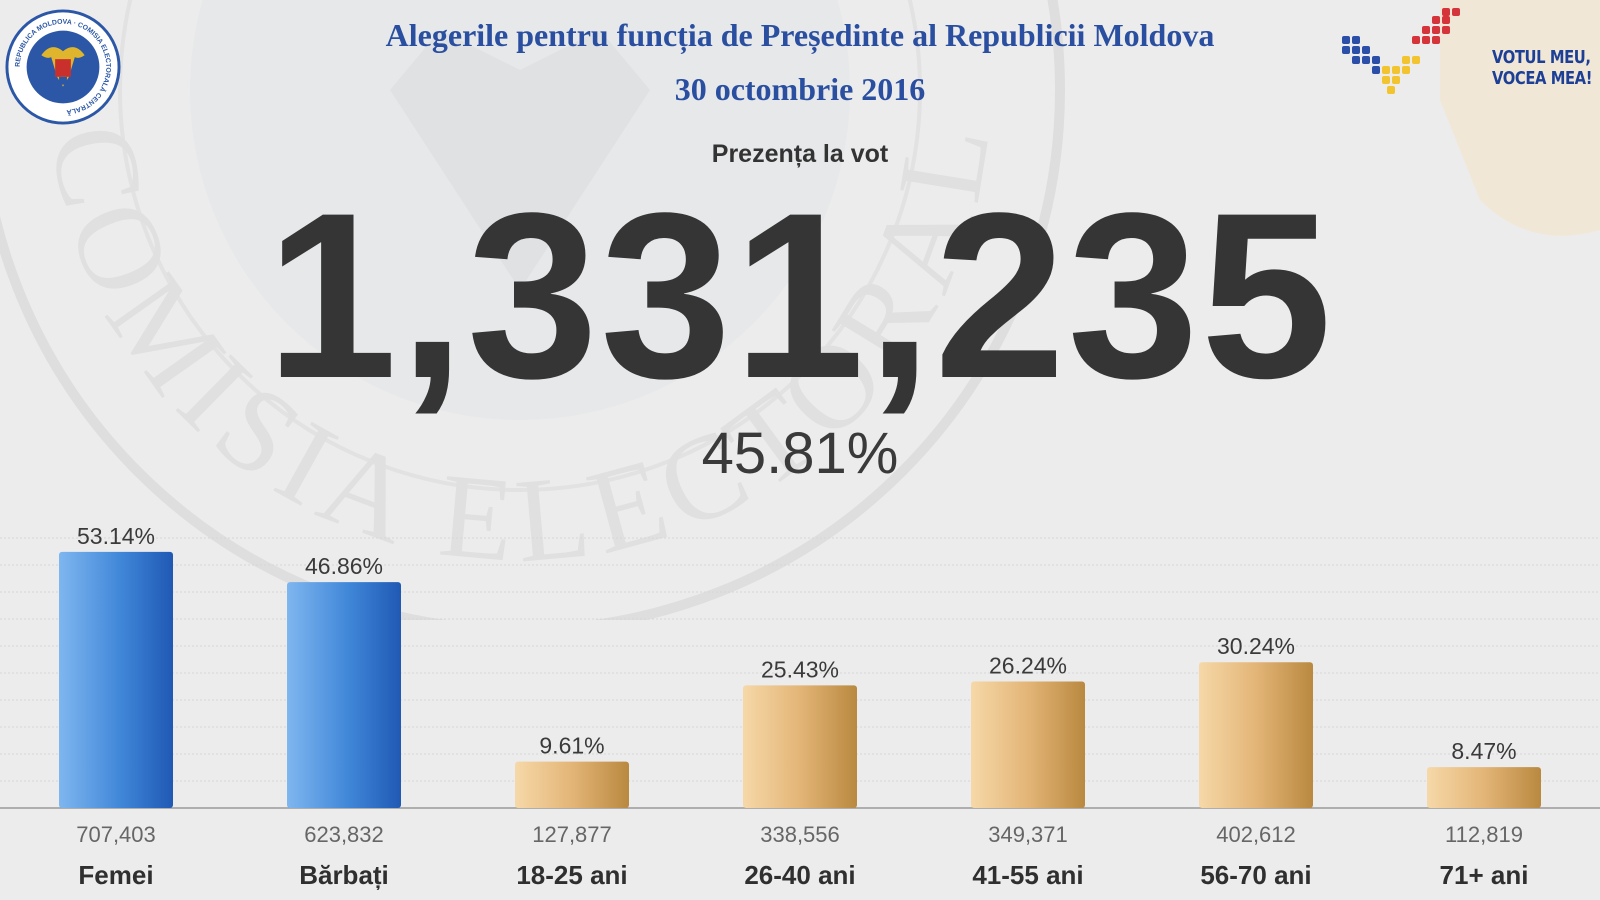  What do you see at coordinates (1028, 834) in the screenshot?
I see `bar-count-label: 349,371` at bounding box center [1028, 834].